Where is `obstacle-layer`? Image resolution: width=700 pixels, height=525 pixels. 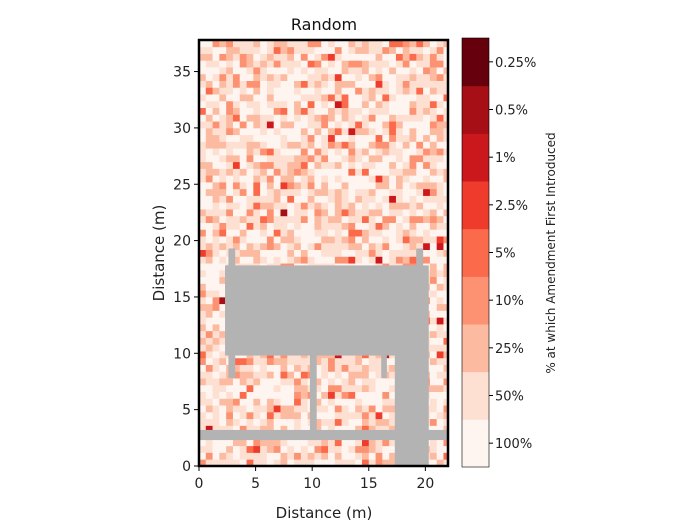
obstacle-layer is located at coordinates (323, 357).